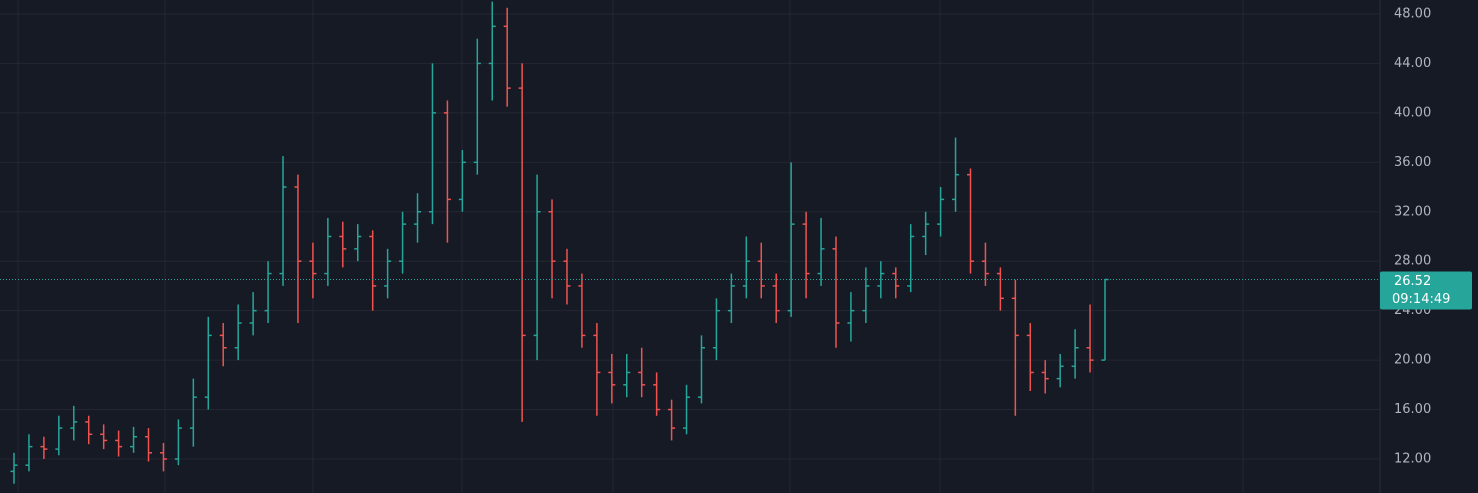 This screenshot has height=493, width=1478. I want to click on y-tick-label: 44.00, so click(1412, 63).